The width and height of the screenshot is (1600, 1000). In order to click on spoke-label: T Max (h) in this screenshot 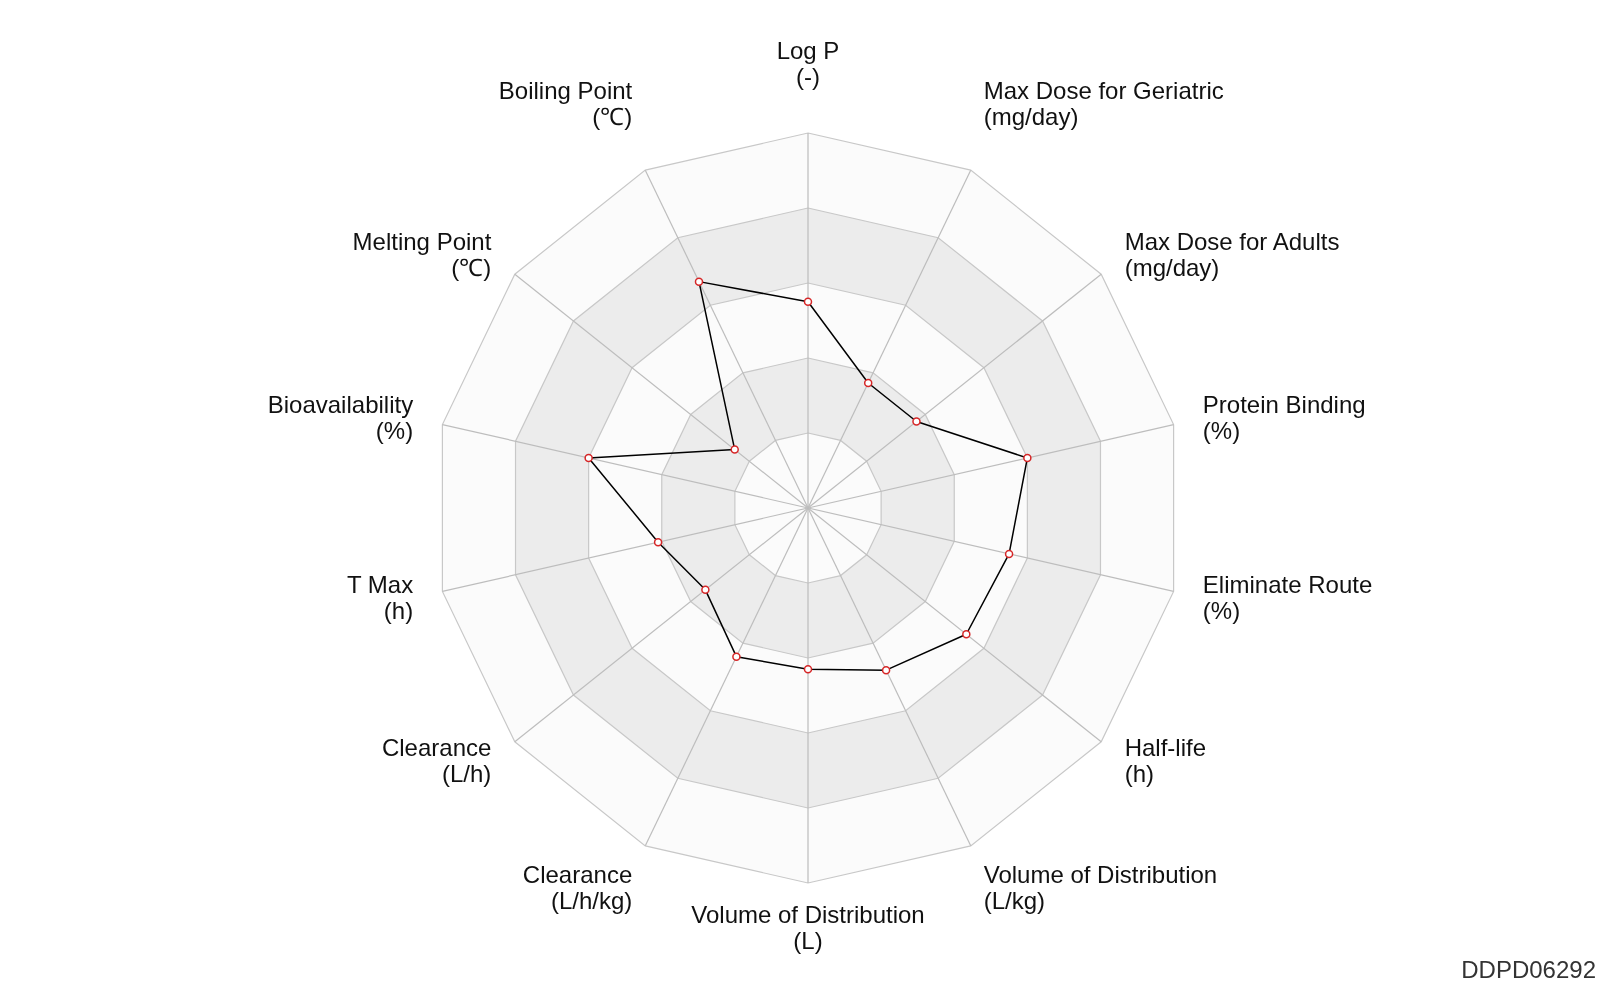, I will do `click(380, 598)`.